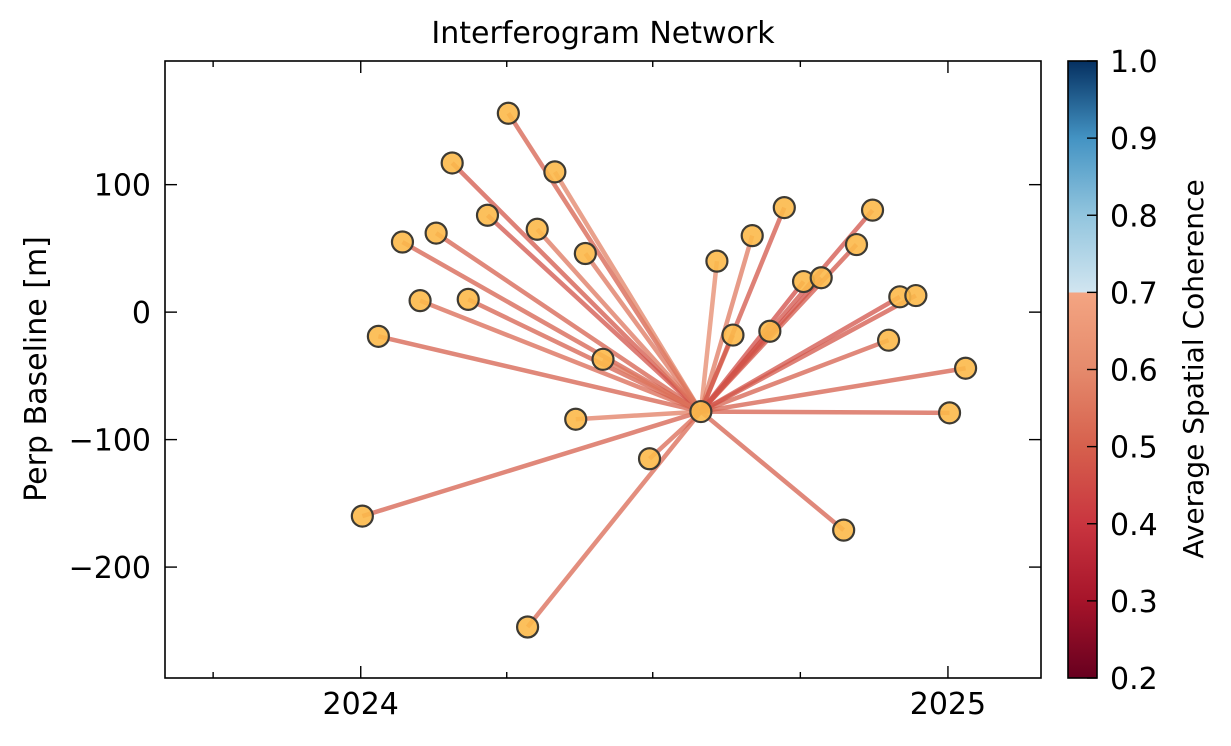 This screenshot has width=1231, height=746. Describe the element at coordinates (603, 33) in the screenshot. I see `chart-title: Interferogram Network` at that location.